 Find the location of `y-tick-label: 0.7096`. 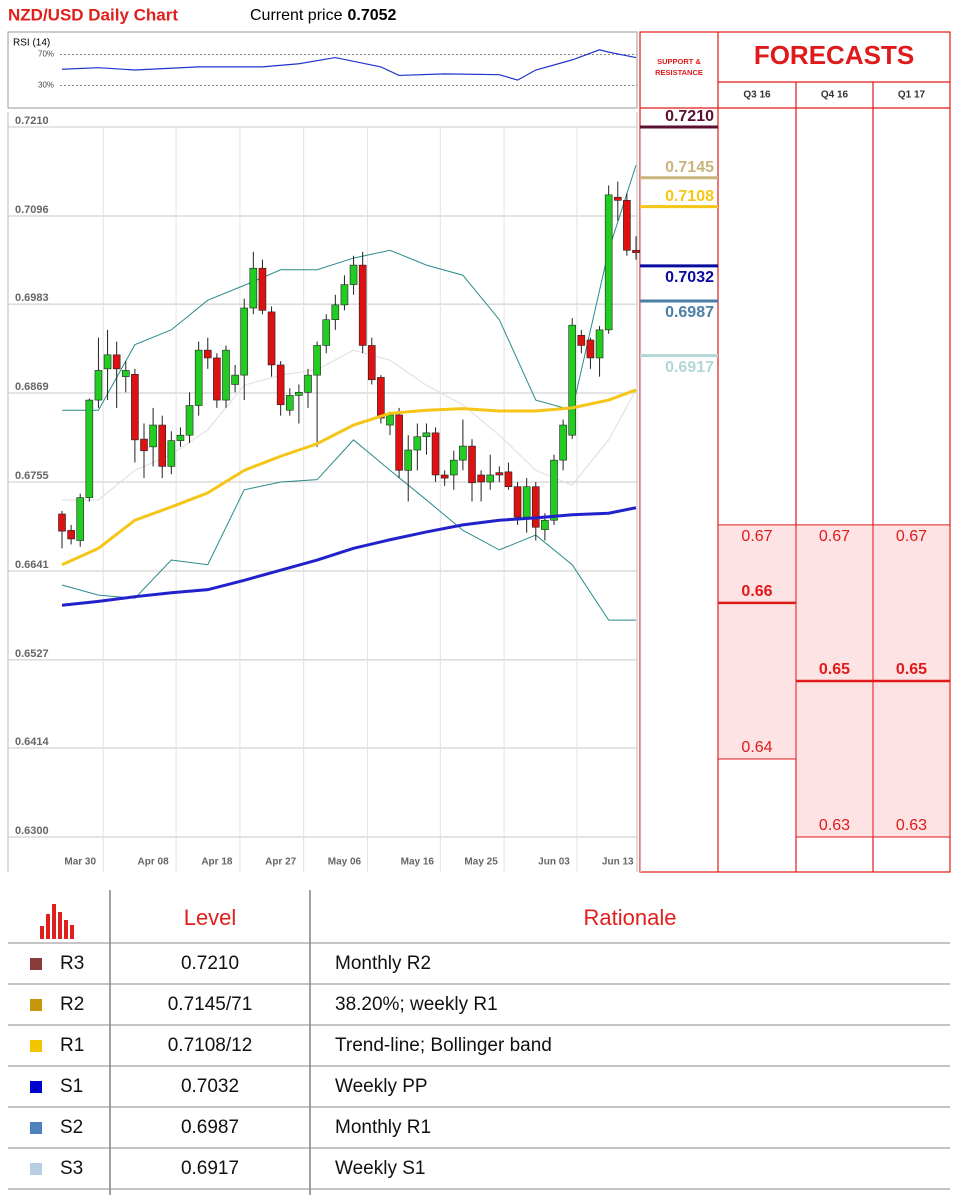

y-tick-label: 0.7096 is located at coordinates (32, 210).